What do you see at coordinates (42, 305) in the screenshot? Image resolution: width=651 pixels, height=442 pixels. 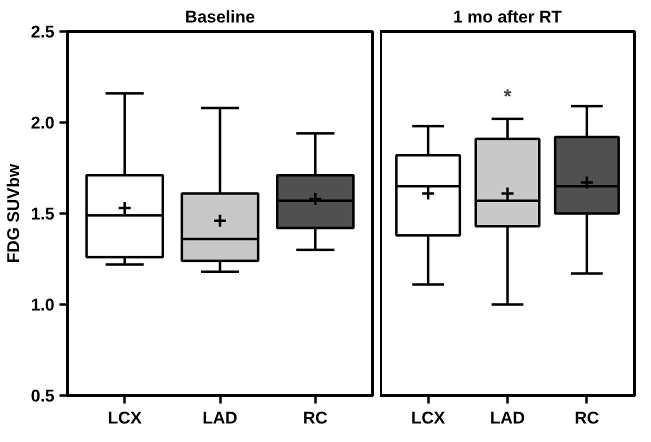 I see `y-tick-label: 1.0` at bounding box center [42, 305].